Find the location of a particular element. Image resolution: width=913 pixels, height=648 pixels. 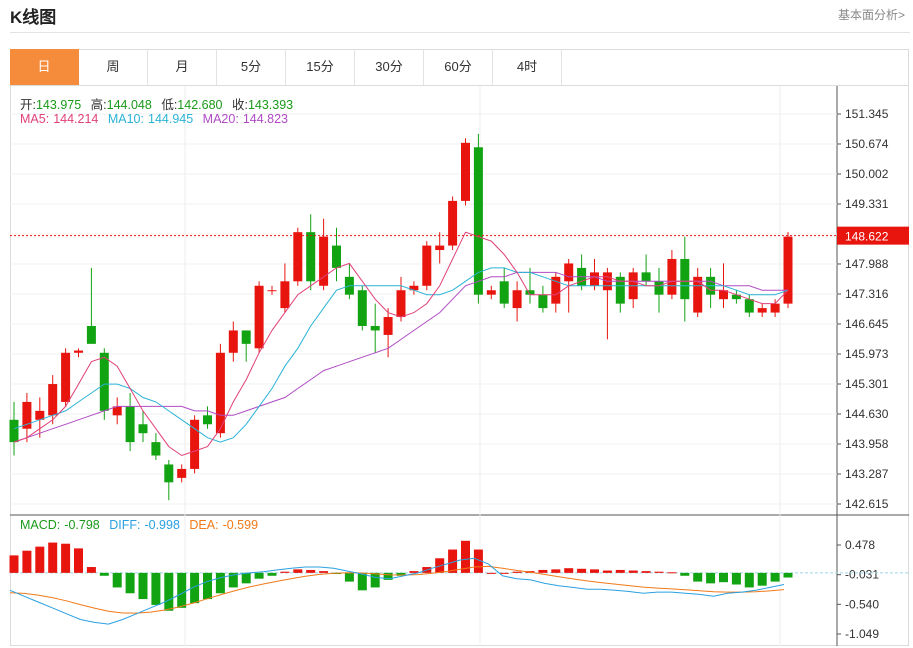

high-label: 高: is located at coordinates (98, 105).